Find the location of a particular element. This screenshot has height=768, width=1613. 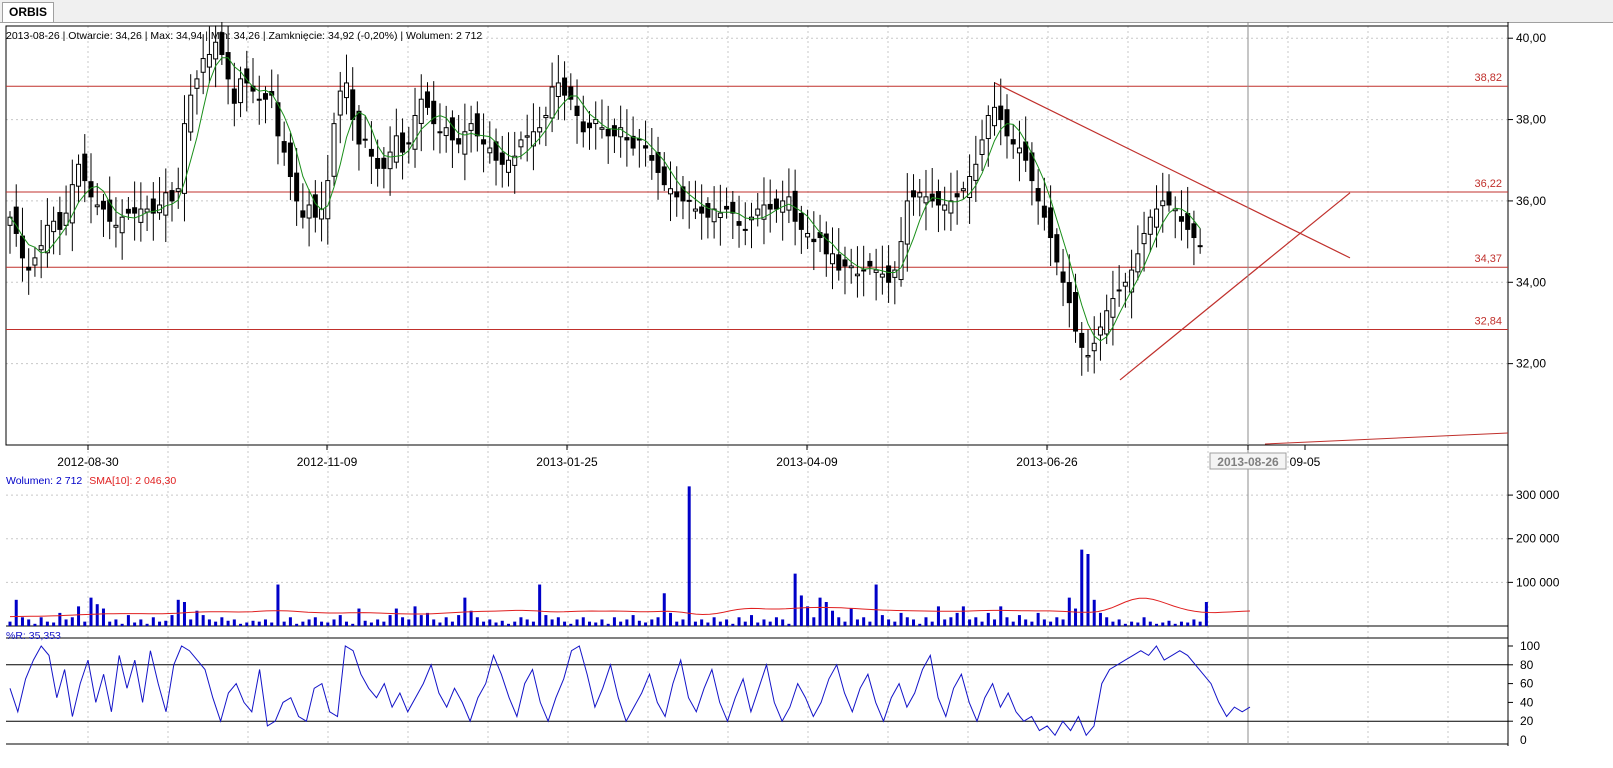

trendline-up is located at coordinates (1235, 286).